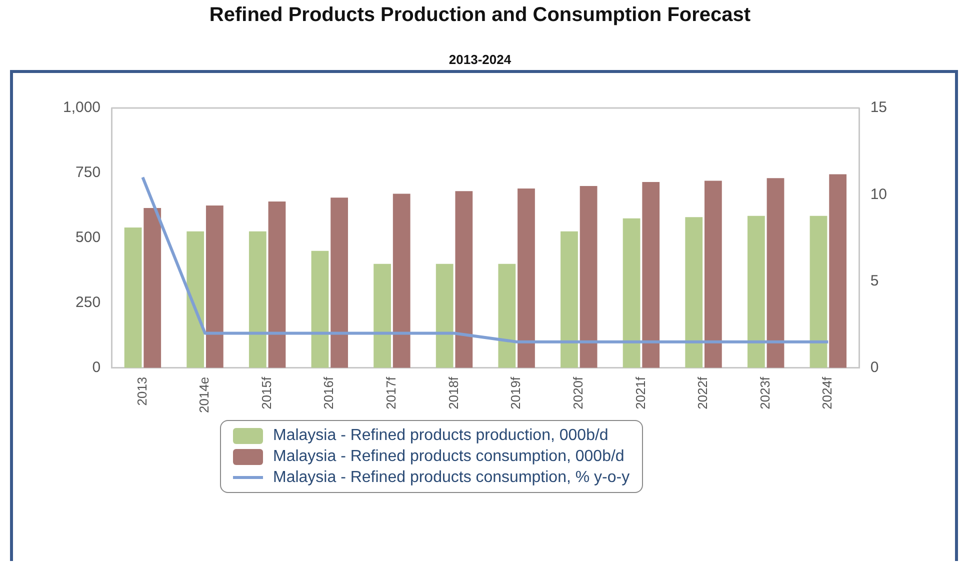 The height and width of the screenshot is (564, 960). What do you see at coordinates (88, 173) in the screenshot?
I see `y-tick-label: 750` at bounding box center [88, 173].